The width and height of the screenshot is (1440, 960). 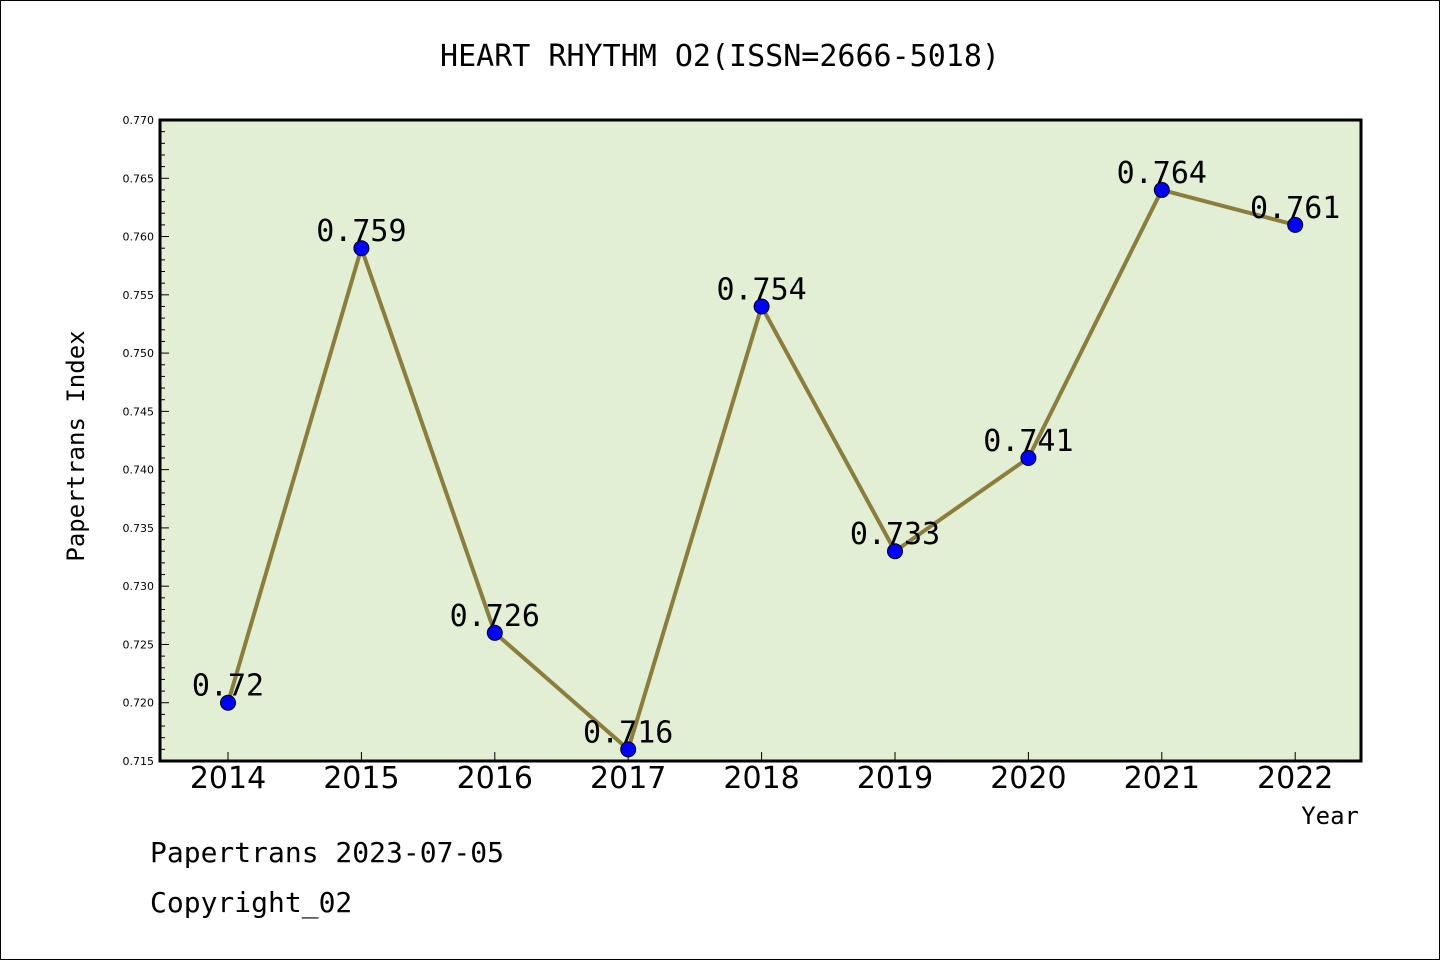 What do you see at coordinates (228, 686) in the screenshot?
I see `data-label: 0.72` at bounding box center [228, 686].